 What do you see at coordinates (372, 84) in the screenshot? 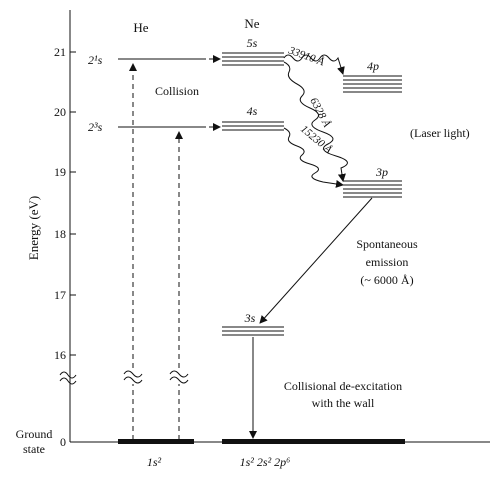
I see `ne-4p-level` at bounding box center [372, 84].